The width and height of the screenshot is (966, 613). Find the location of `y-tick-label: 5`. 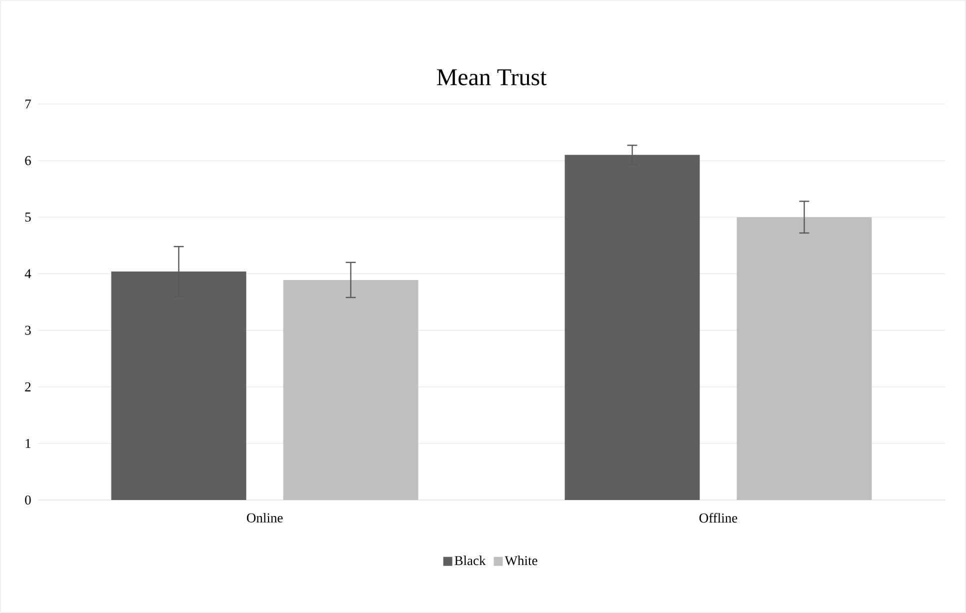

y-tick-label: 5 is located at coordinates (28, 217).